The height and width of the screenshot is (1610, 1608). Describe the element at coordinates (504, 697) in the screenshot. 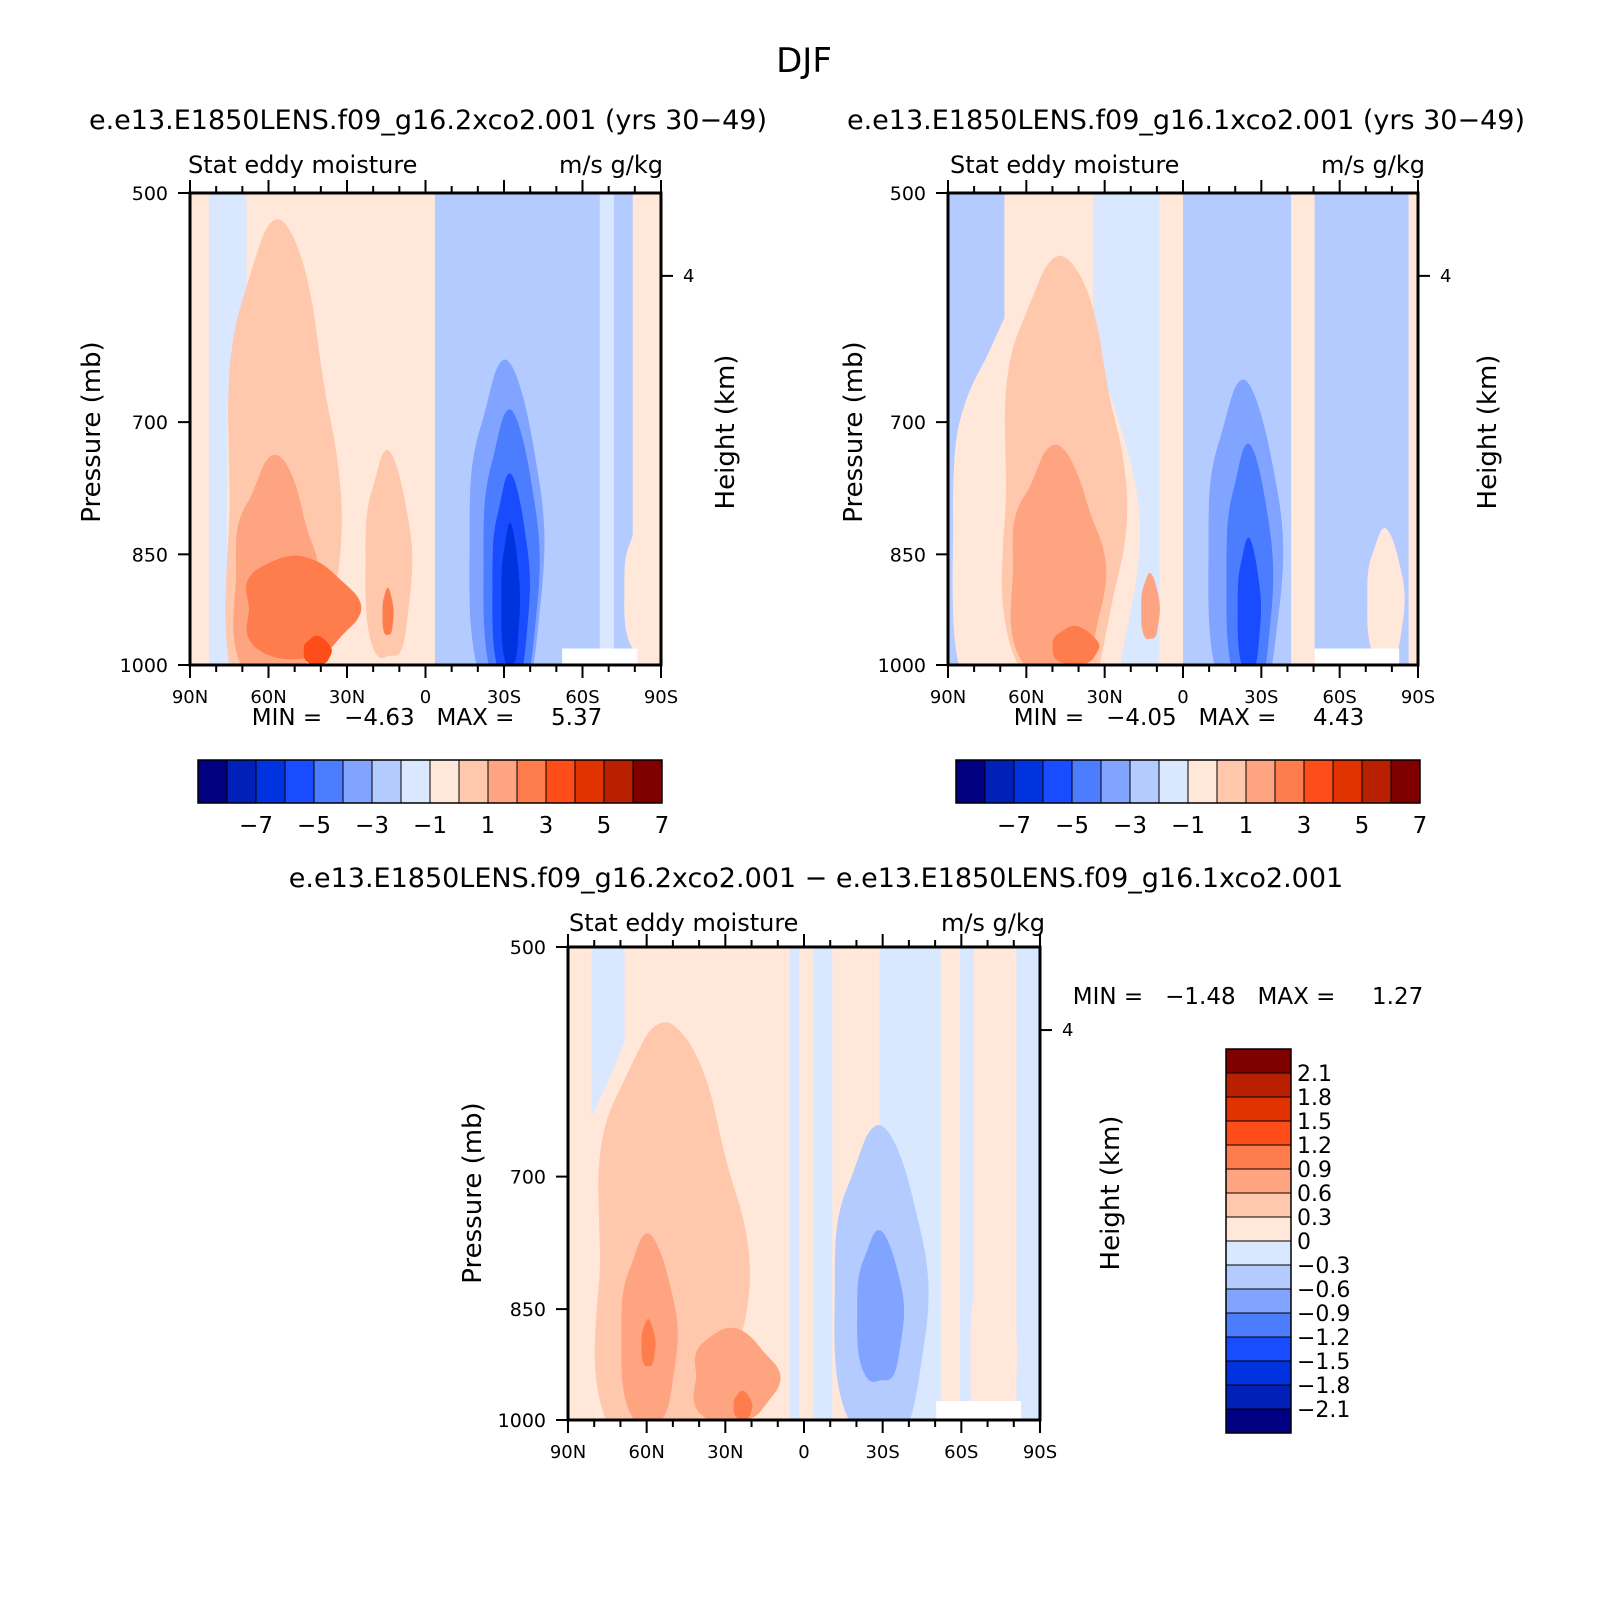

I see `x-tick-label: 30S` at that location.